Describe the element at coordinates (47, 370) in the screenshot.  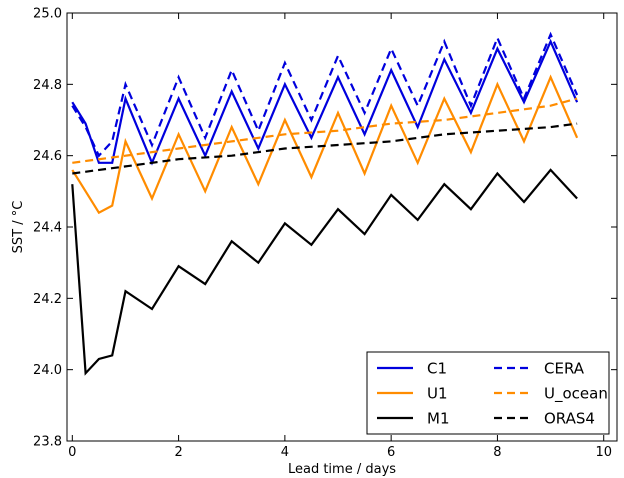
I see `y-tick-label: 24.0` at that location.